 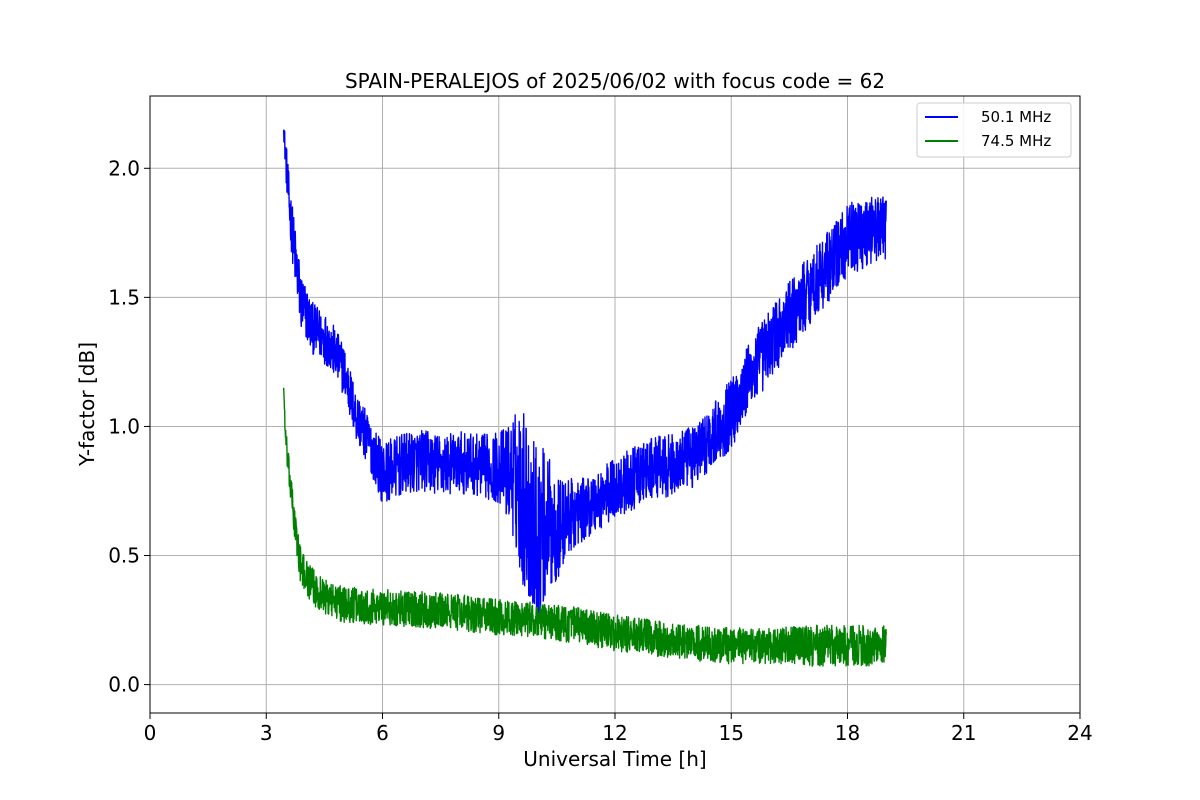 What do you see at coordinates (614, 733) in the screenshot?
I see `x-tick-label: 12` at bounding box center [614, 733].